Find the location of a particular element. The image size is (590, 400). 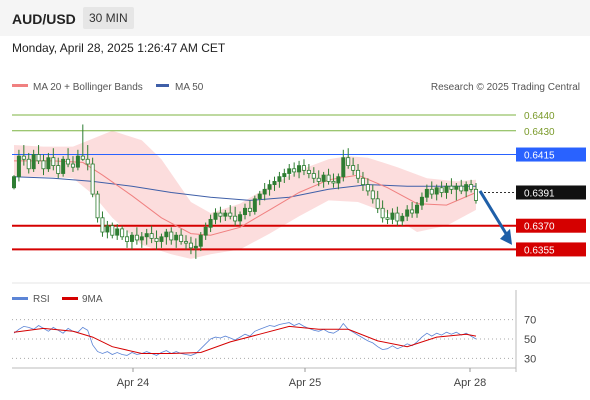

projection-arrow is located at coordinates (495, 217).